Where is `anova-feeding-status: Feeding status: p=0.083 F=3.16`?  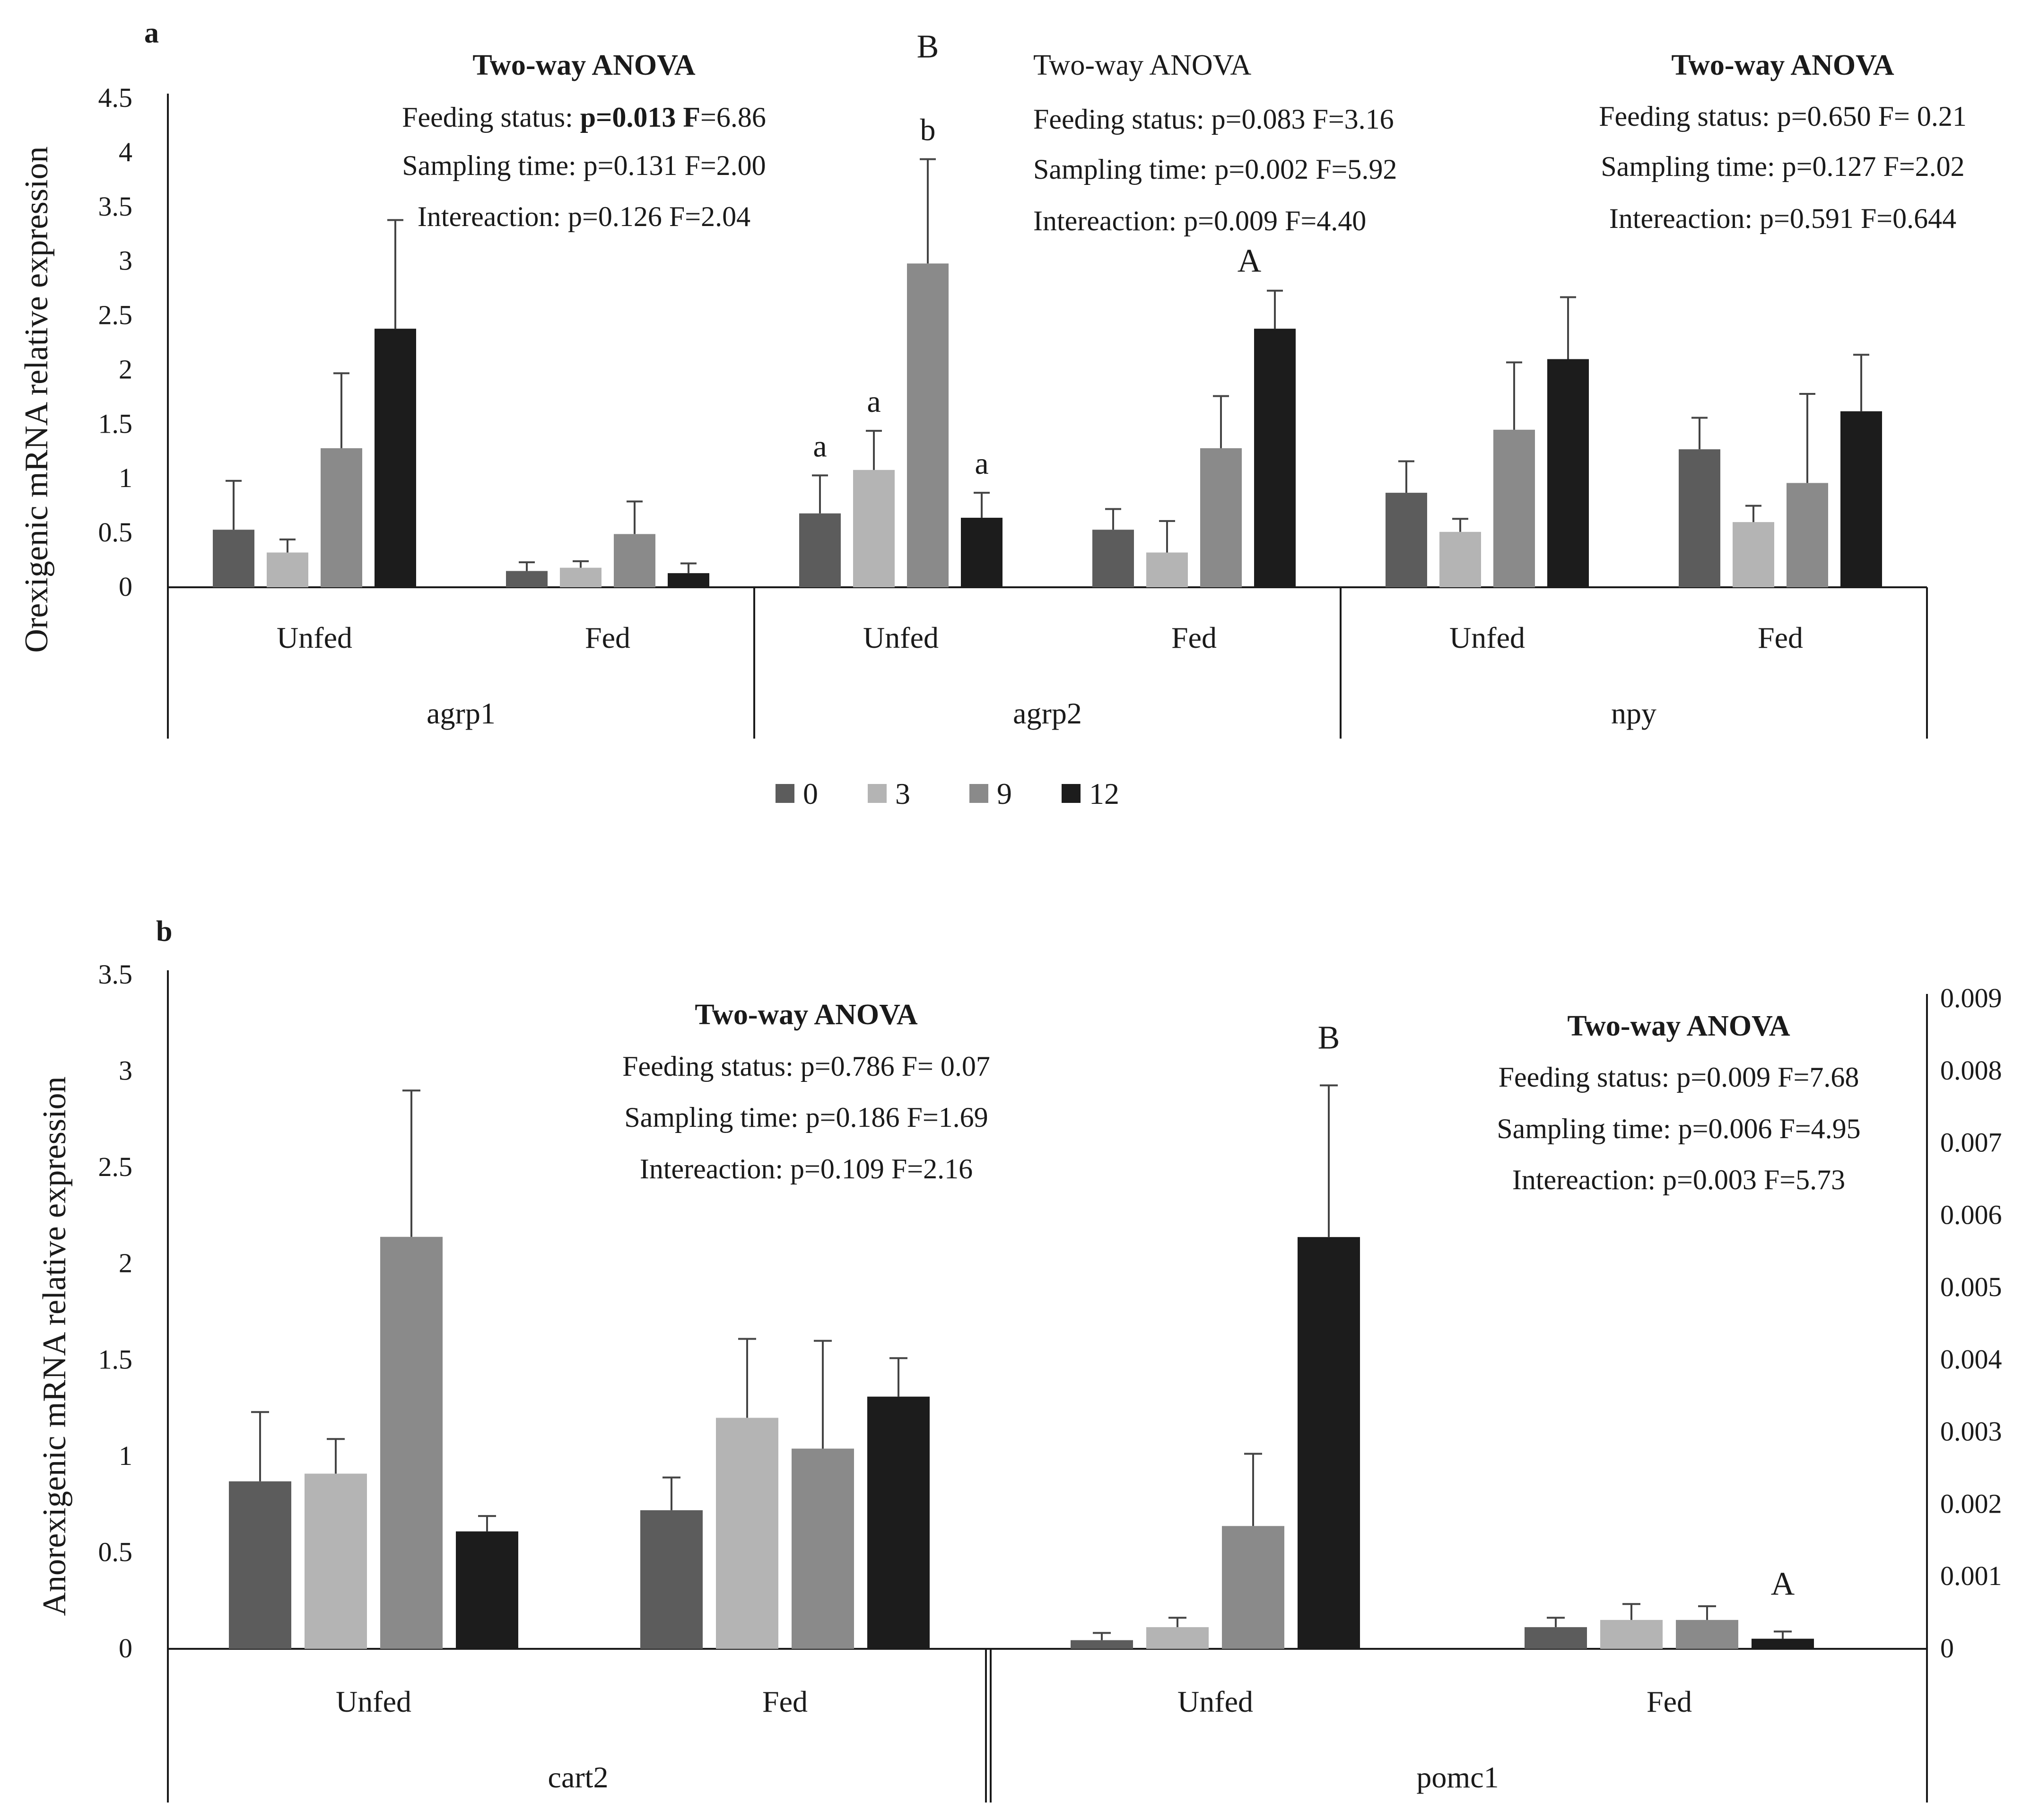
anova-feeding-status: Feeding status: p=0.083 F=3.16 is located at coordinates (1213, 119).